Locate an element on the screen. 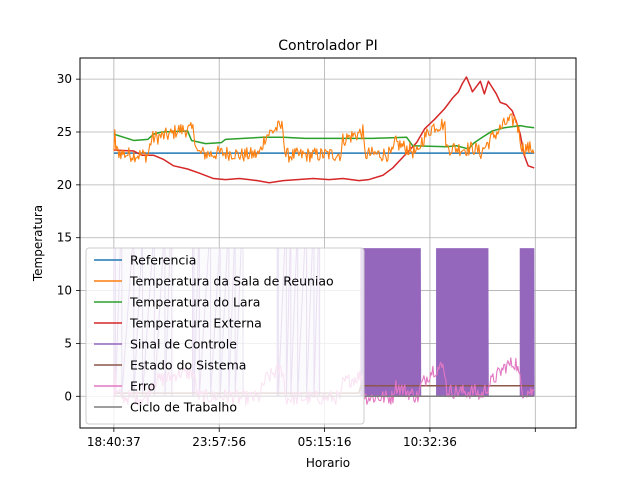 Image resolution: width=640 pixels, height=480 pixels. legend-label: Sinal de Controle is located at coordinates (183, 344).